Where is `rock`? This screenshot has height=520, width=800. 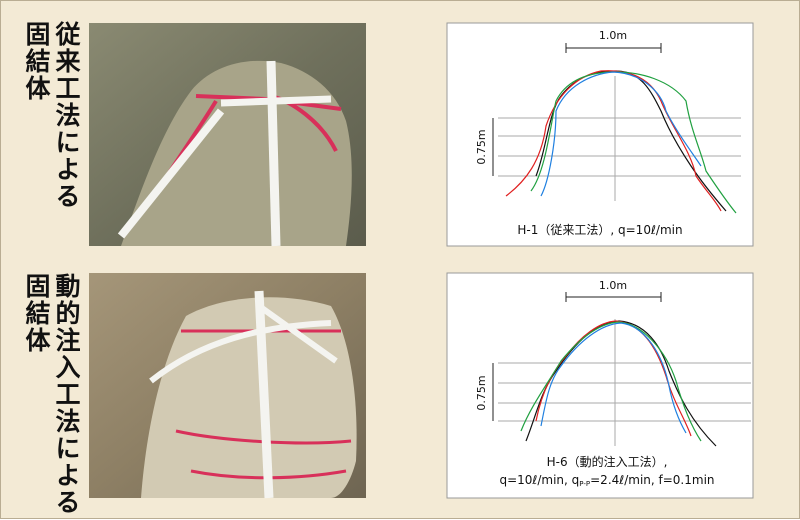 rock is located at coordinates (249, 397).